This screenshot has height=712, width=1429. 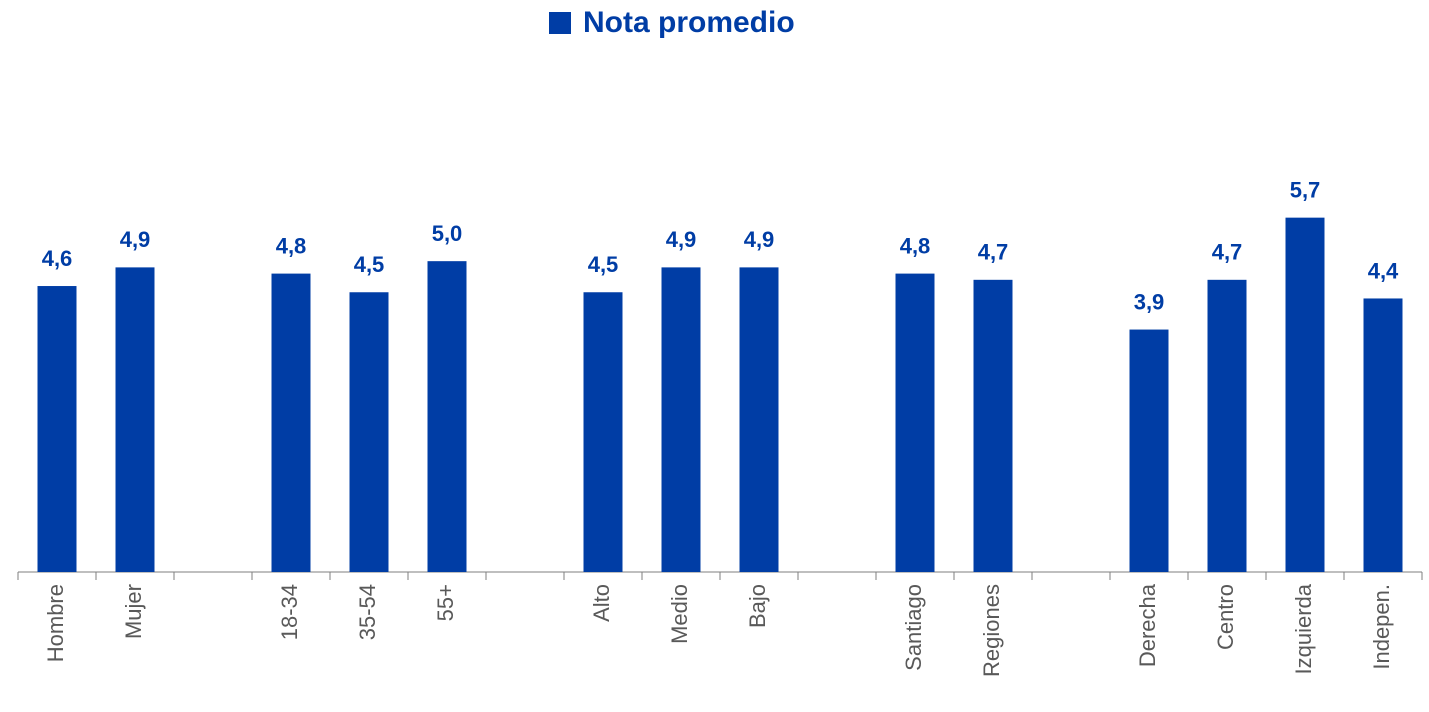 I want to click on x-tick-label: Regiones, so click(x=991, y=630).